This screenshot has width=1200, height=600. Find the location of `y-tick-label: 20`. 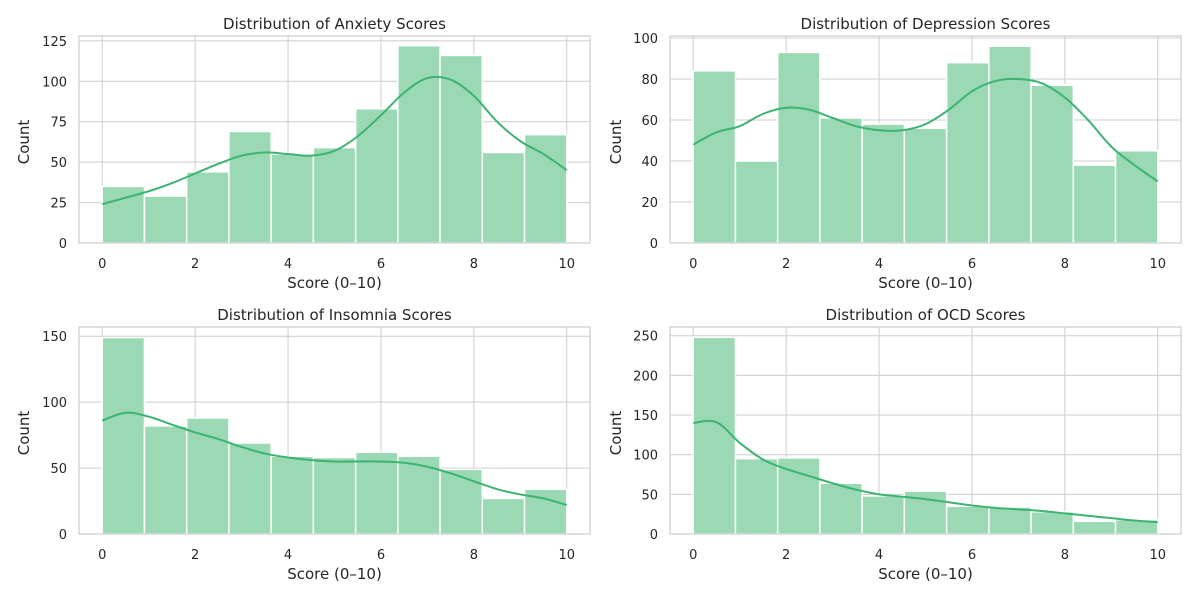

y-tick-label: 20 is located at coordinates (649, 203).